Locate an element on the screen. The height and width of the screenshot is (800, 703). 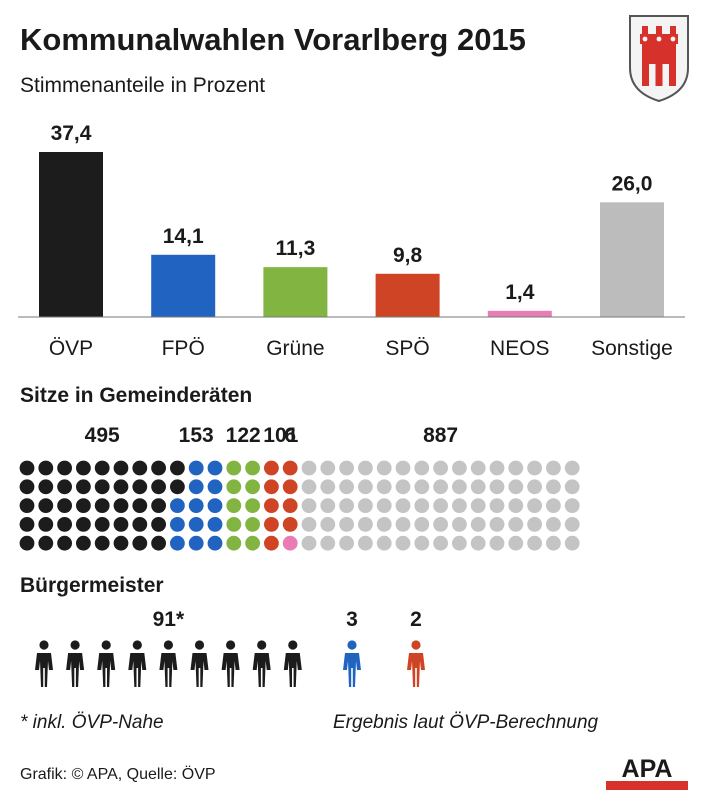
category-label-fpo: FPÖ is located at coordinates (183, 348).